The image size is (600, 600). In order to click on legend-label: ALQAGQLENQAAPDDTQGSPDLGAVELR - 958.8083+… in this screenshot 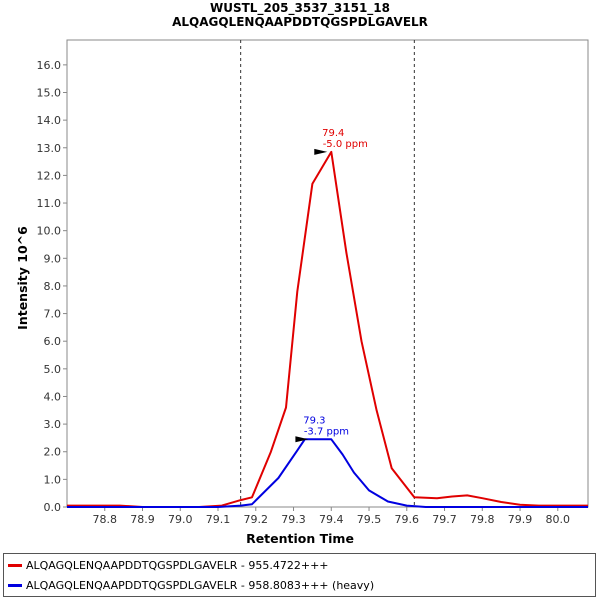, I will do `click(200, 585)`.